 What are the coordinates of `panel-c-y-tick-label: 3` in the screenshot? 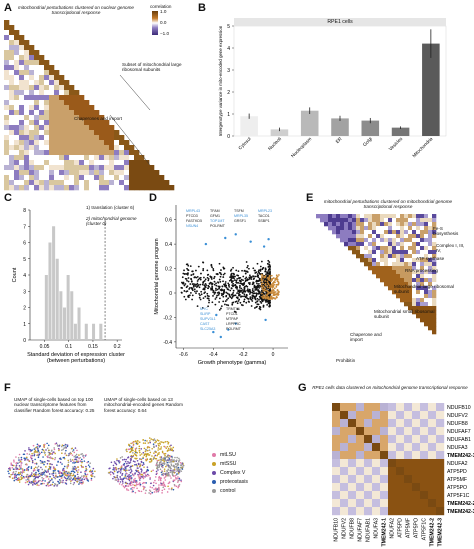 It's located at (24, 292).